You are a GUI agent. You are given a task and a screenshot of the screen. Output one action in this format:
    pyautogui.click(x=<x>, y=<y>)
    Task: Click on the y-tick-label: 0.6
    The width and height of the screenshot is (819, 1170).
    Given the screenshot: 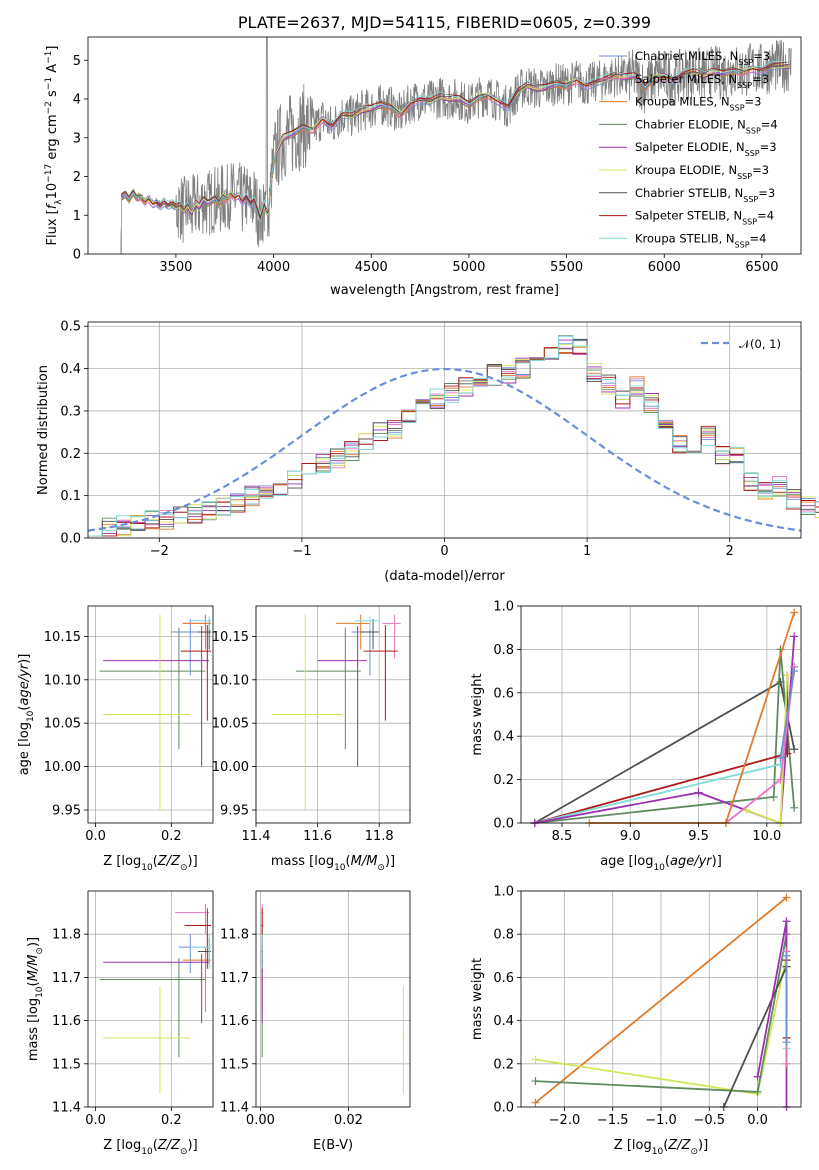 What is the action you would take?
    pyautogui.click(x=503, y=693)
    